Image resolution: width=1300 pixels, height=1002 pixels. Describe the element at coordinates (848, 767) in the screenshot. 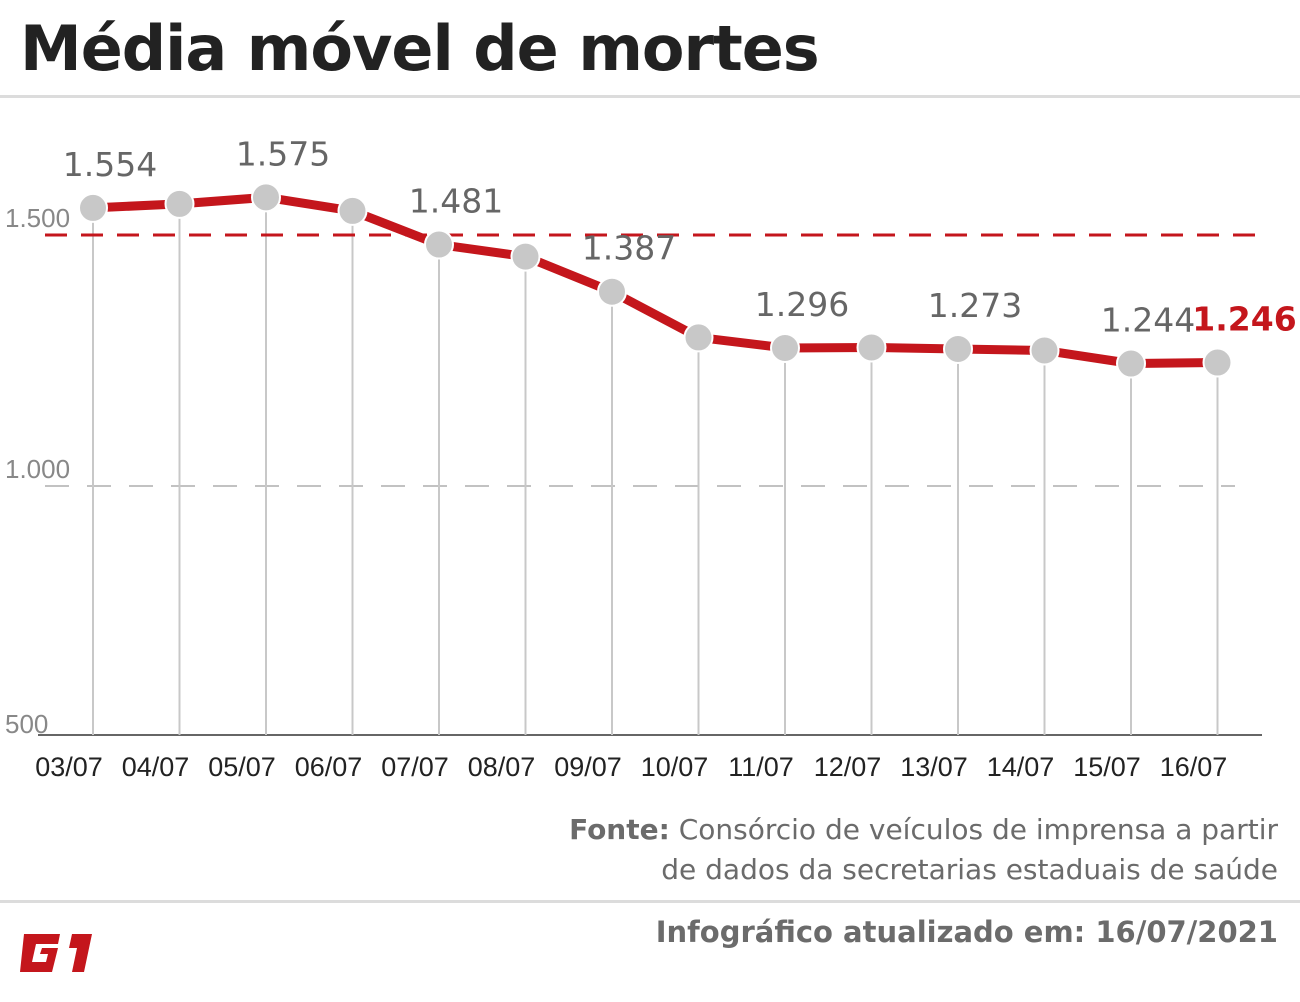

I see `x-tick-label: 12/07` at that location.